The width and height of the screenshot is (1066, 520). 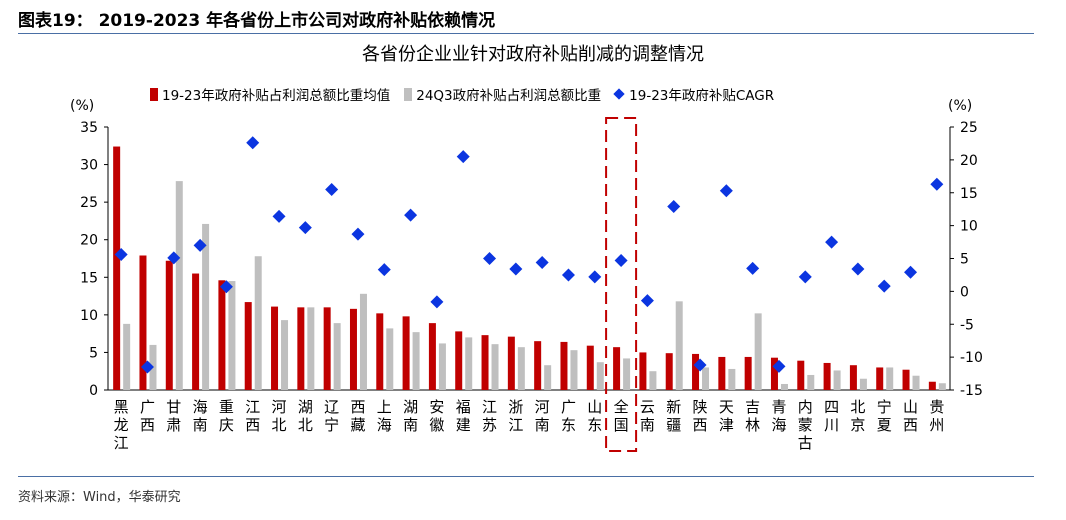 I want to click on right-tick-label: -10, so click(x=971, y=358).